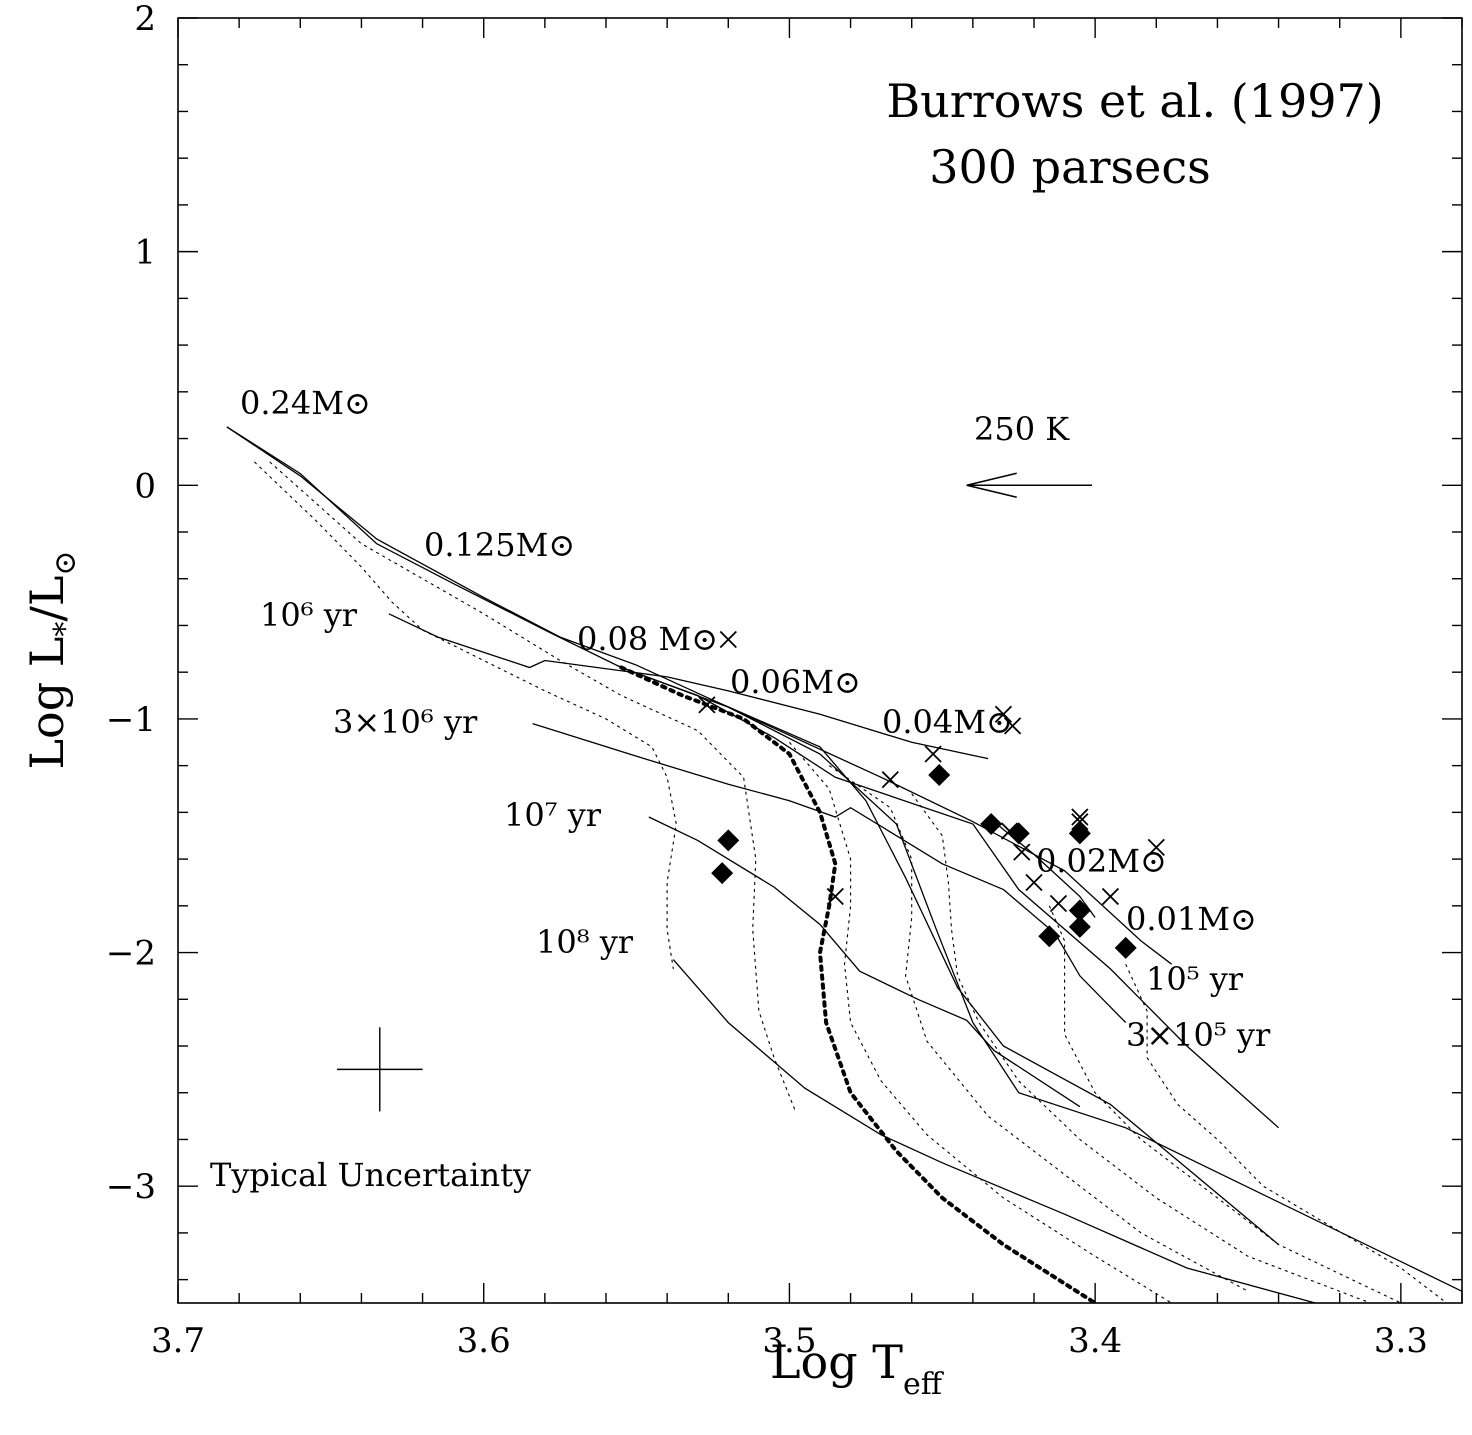 The height and width of the screenshot is (1435, 1472). I want to click on label-mass-0.125: 0.125M⊙, so click(499, 545).